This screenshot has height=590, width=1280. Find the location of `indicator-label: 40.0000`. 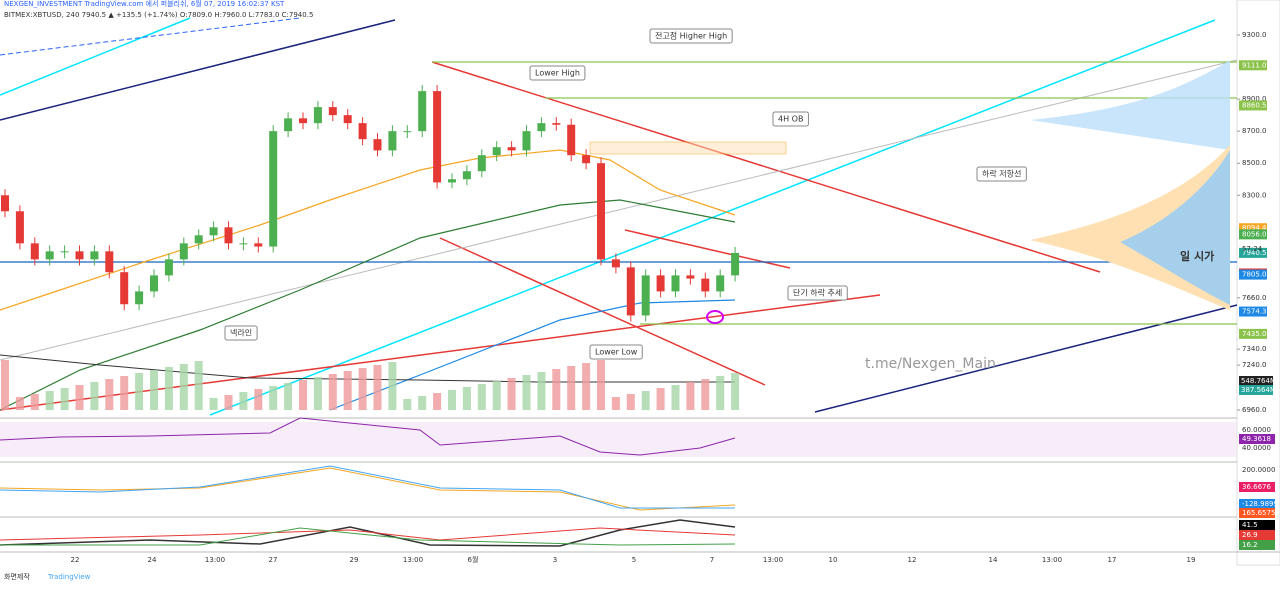

indicator-label: 40.0000 is located at coordinates (1256, 448).